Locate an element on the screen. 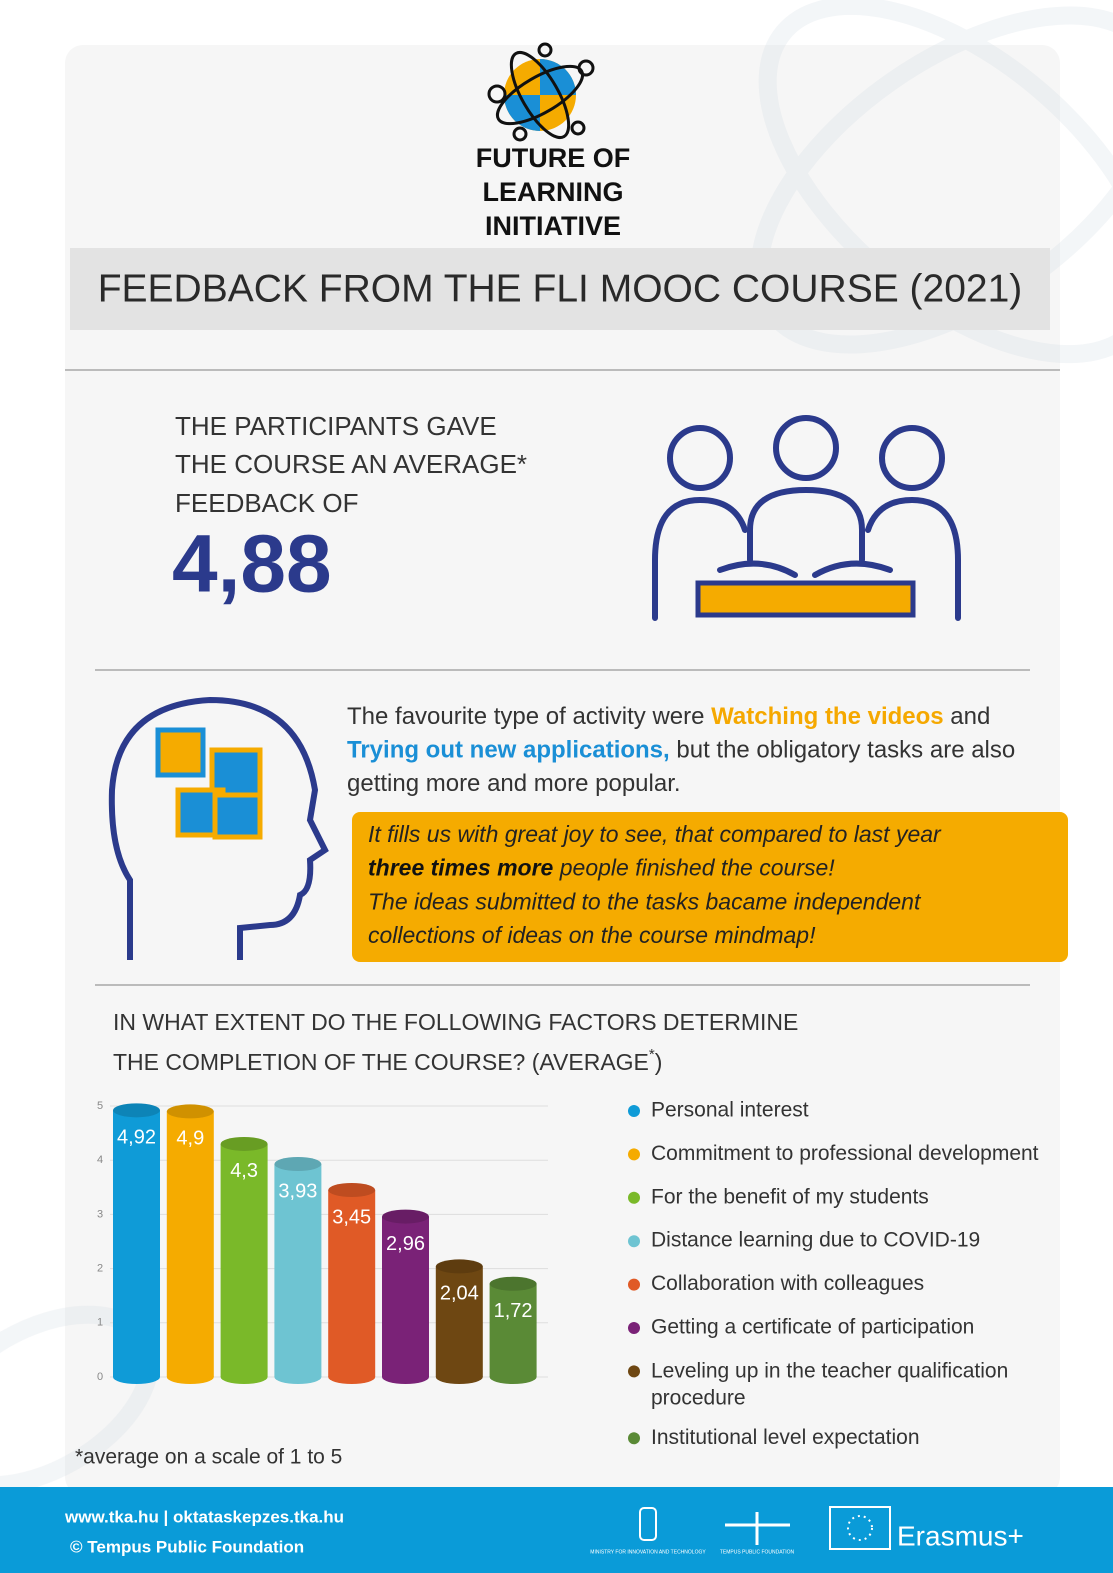 This screenshot has width=1113, height=1573. text-segment: but the obligatory tasks are also is located at coordinates (843, 750).